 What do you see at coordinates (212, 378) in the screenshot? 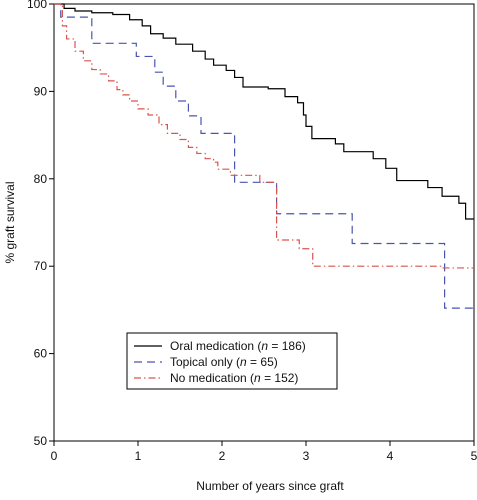
I see `legend-label-prefix: No medication (` at bounding box center [212, 378].